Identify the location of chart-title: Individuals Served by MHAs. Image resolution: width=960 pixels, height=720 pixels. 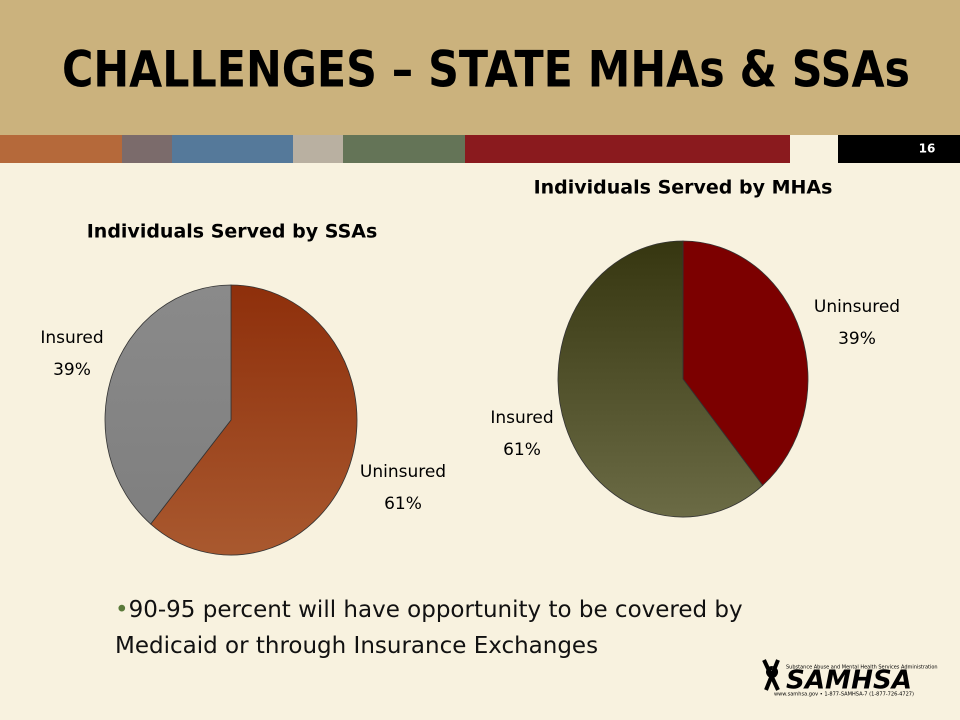
(683, 188).